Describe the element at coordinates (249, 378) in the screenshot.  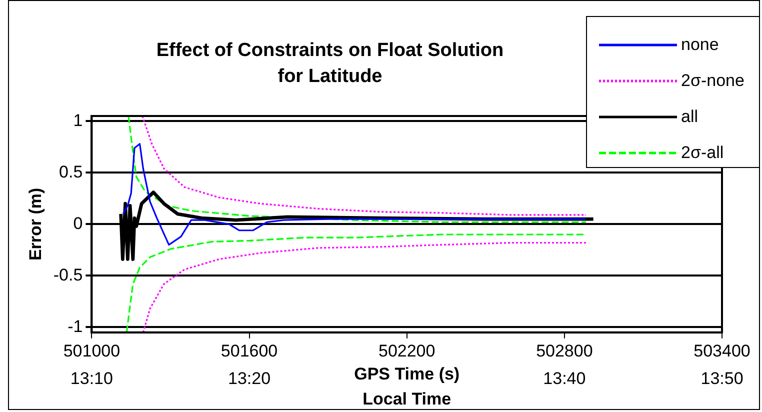
I see `x2-tick-label: 13:20` at that location.